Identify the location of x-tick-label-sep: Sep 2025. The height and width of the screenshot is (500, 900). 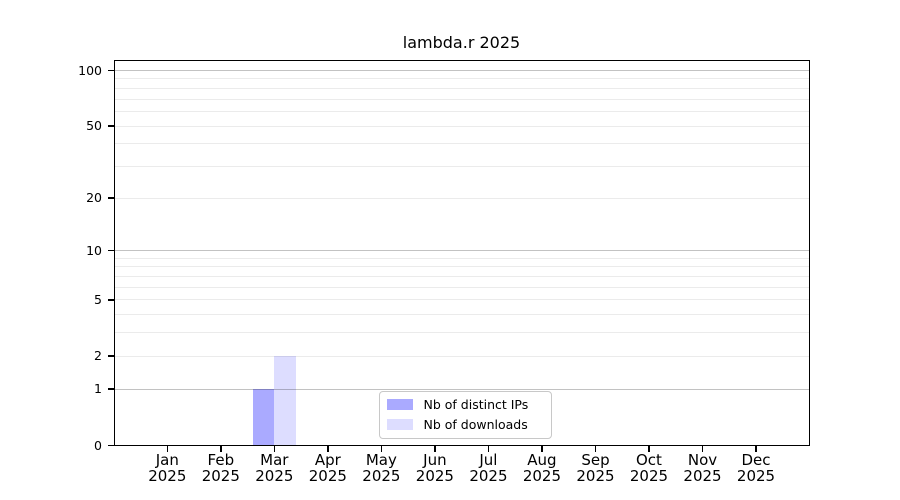
(595, 468).